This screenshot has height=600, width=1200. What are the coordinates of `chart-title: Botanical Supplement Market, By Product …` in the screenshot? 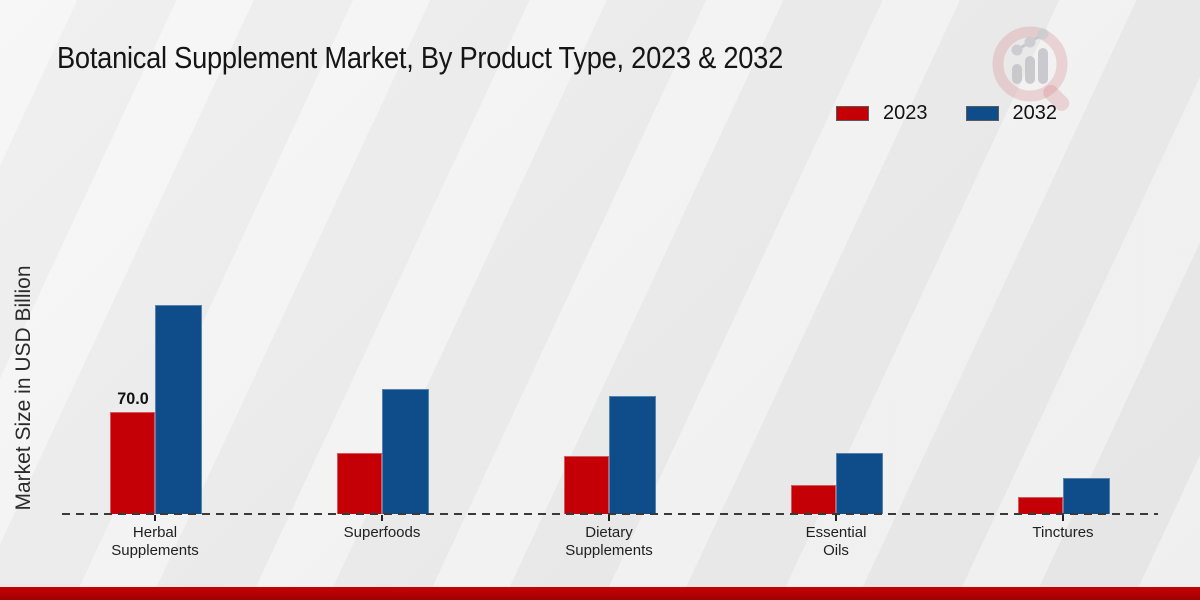 It's located at (420, 57).